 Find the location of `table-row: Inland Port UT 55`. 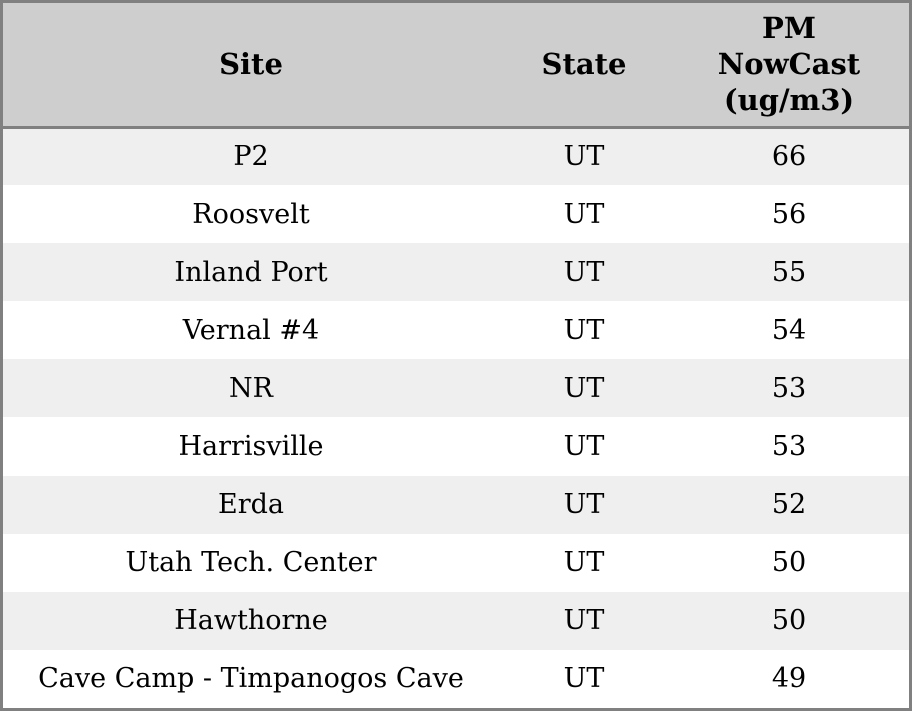

table-row: Inland Port UT 55 is located at coordinates (456, 272).